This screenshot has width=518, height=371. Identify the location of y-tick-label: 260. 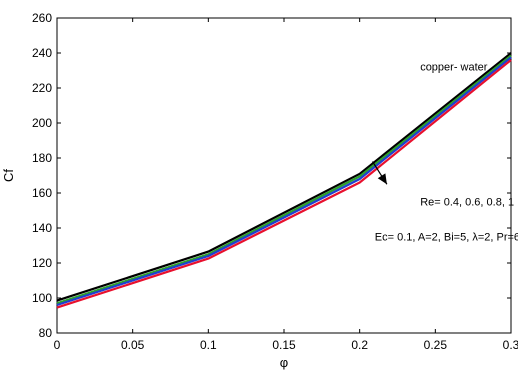
(42, 18).